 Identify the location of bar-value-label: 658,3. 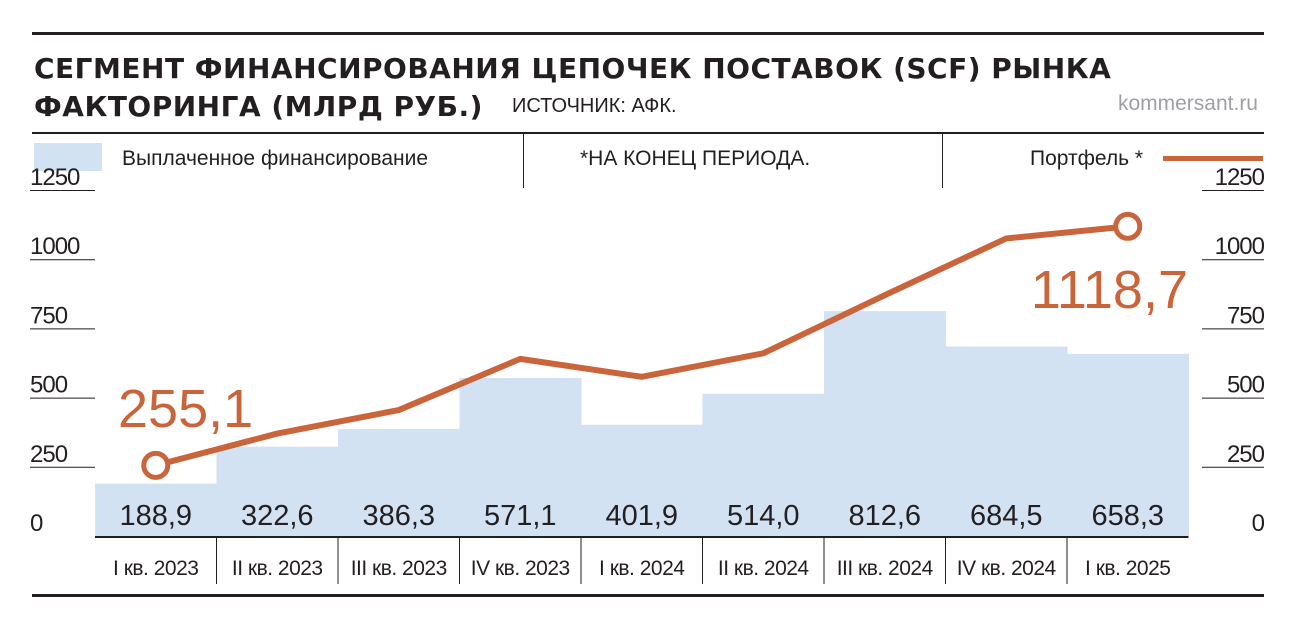
(1127, 516).